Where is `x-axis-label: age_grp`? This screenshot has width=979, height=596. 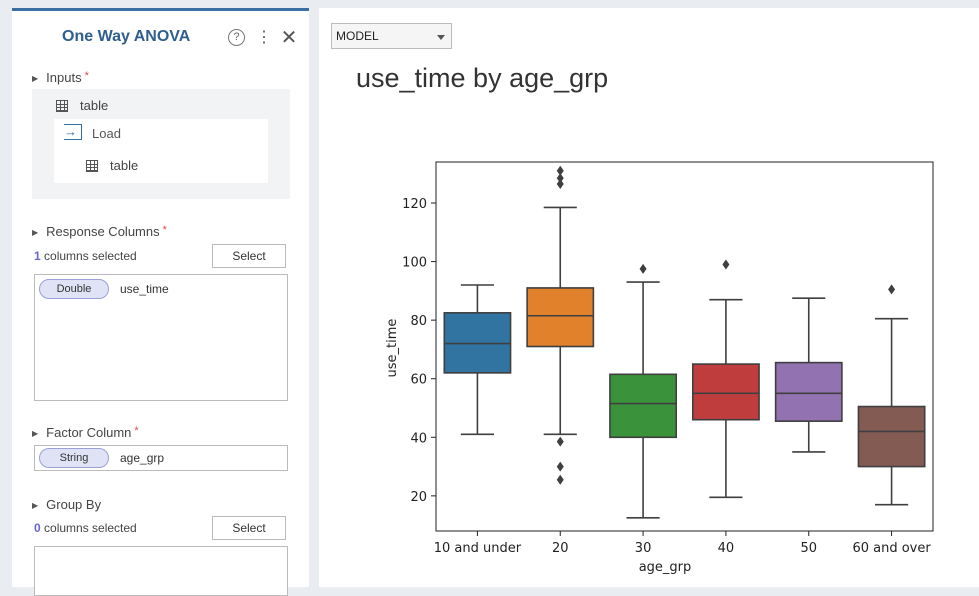
x-axis-label: age_grp is located at coordinates (665, 567).